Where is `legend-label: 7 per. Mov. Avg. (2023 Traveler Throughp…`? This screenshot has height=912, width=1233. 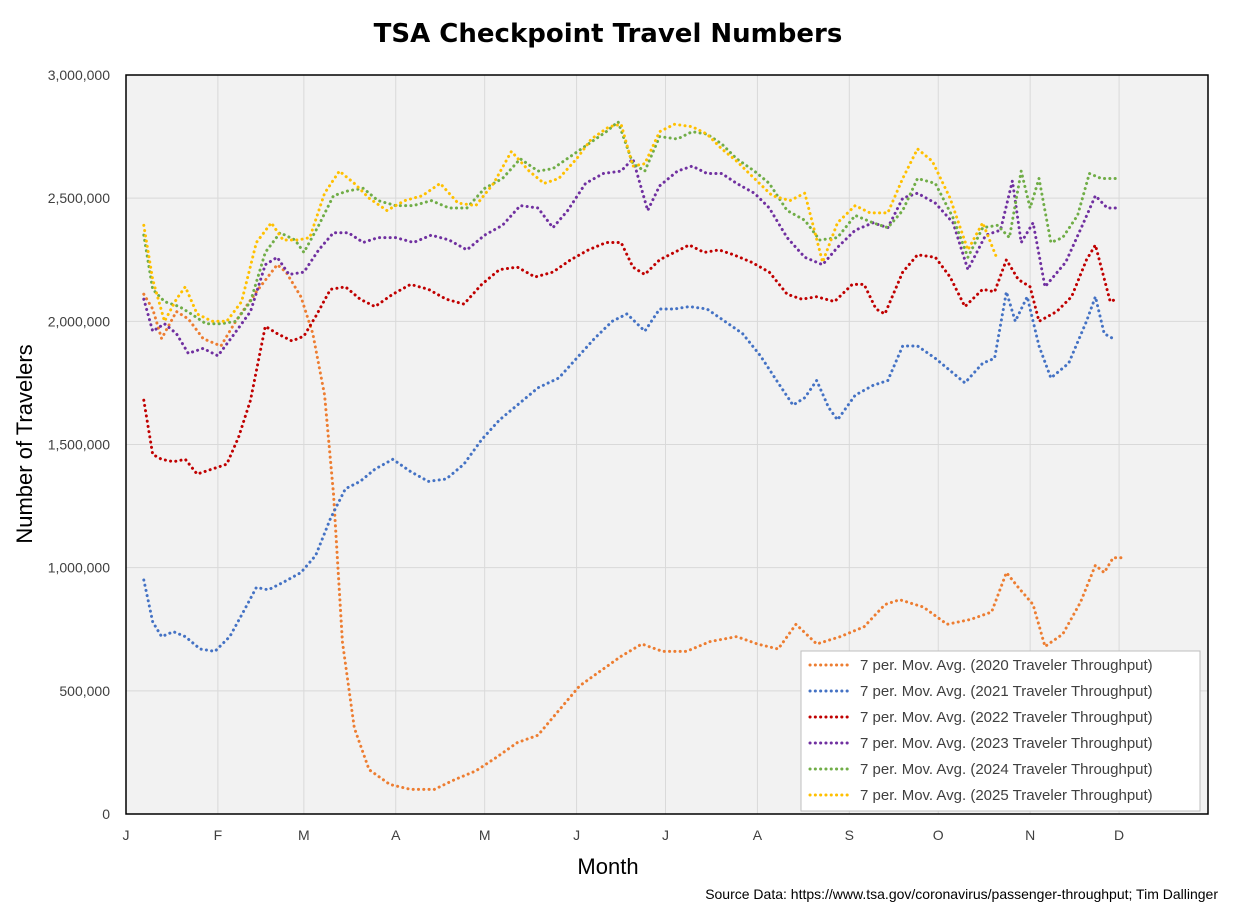 legend-label: 7 per. Mov. Avg. (2023 Traveler Throughp… is located at coordinates (1006, 743).